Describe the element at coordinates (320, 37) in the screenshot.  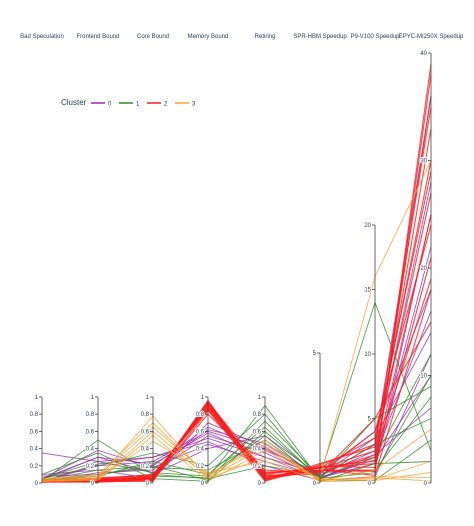
I see `axis-title: SPR-HBM Speedup` at that location.